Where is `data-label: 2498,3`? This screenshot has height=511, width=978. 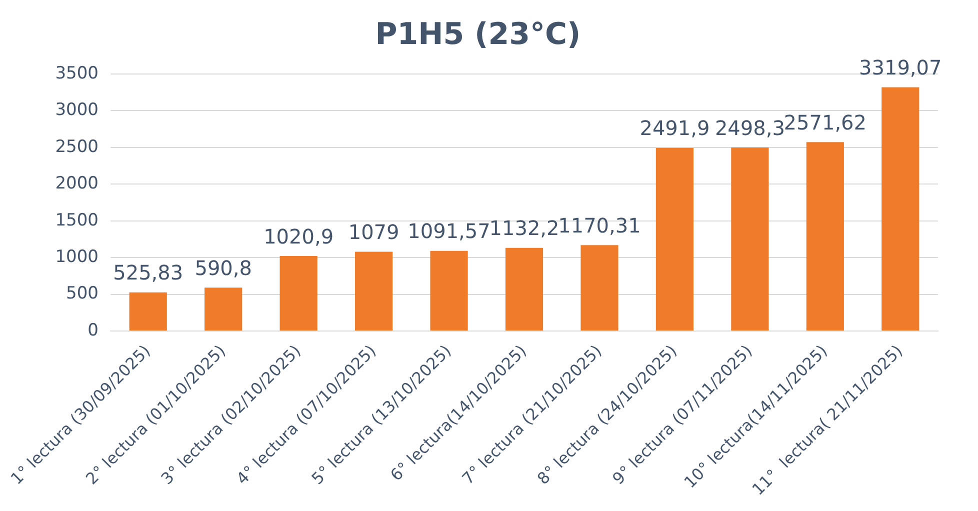 data-label: 2498,3 is located at coordinates (749, 128).